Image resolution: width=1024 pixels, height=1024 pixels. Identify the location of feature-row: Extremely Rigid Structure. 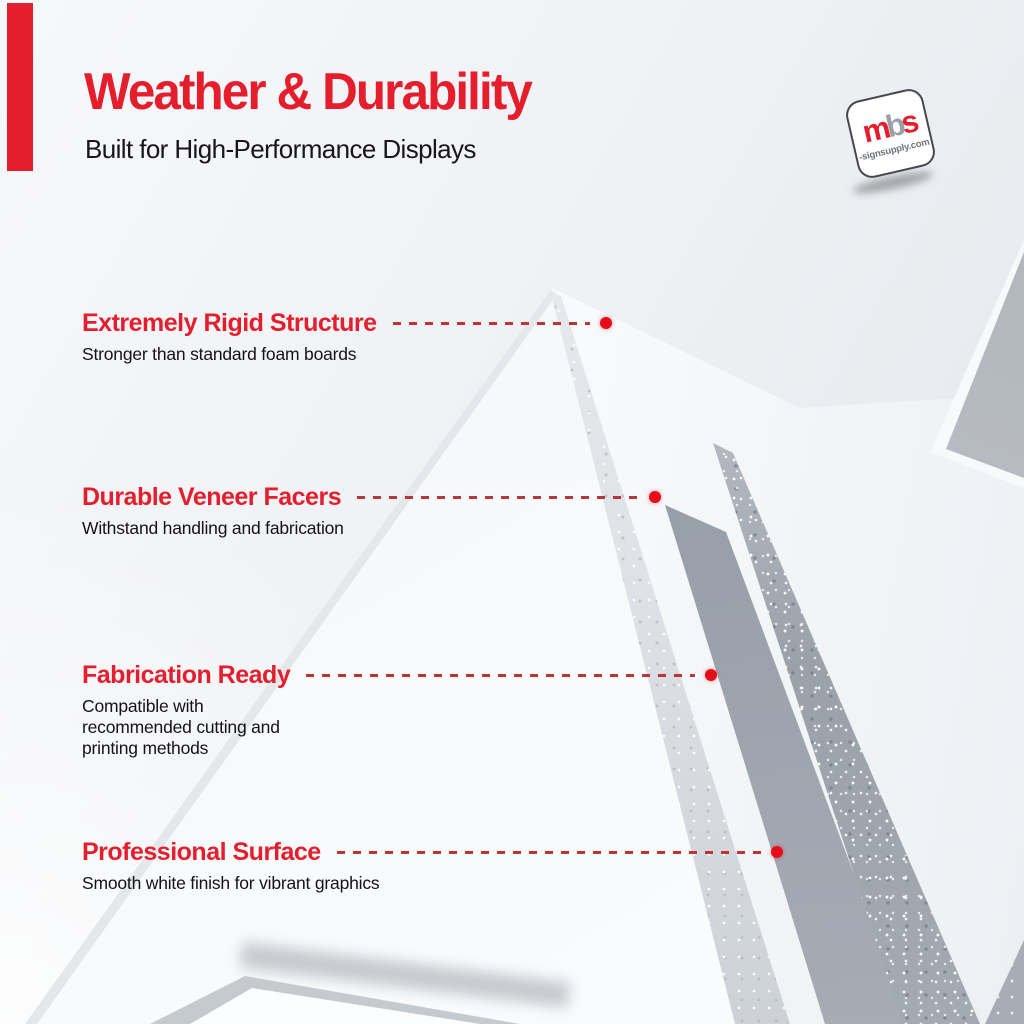
(347, 323).